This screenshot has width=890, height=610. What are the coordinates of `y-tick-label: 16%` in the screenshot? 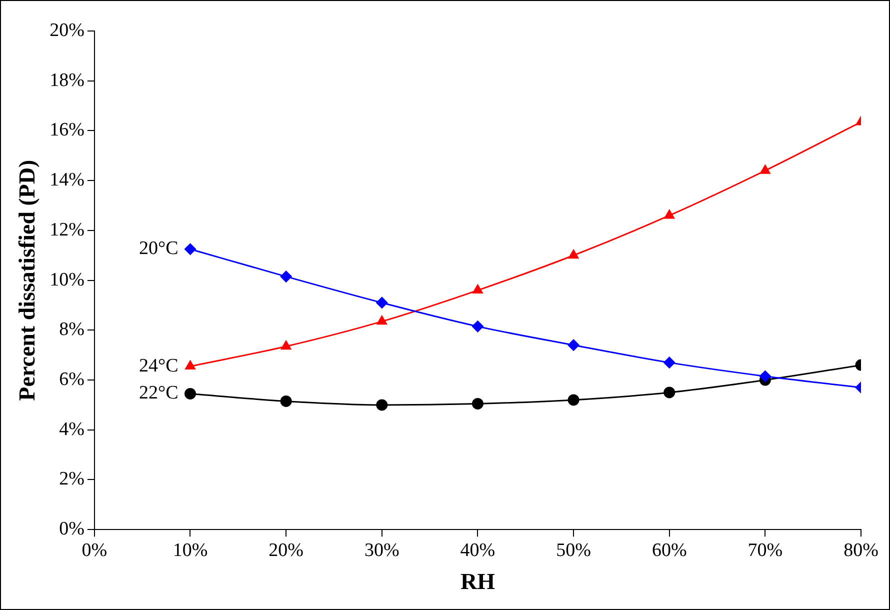 It's located at (67, 130).